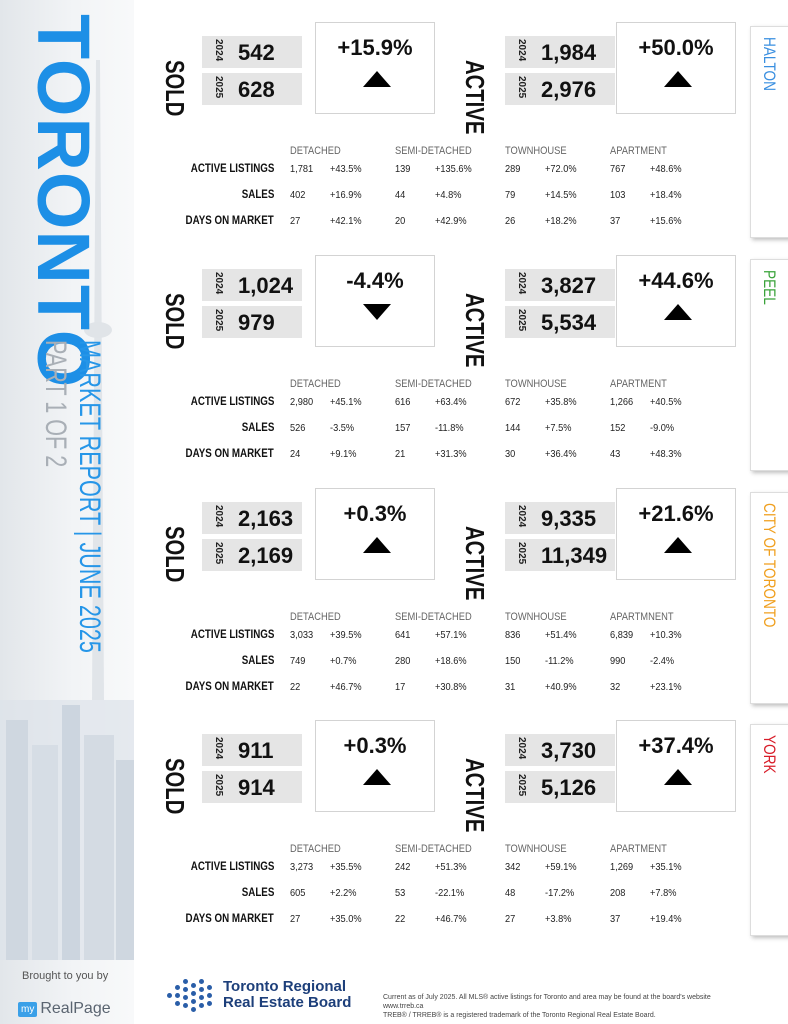 The image size is (788, 1024). What do you see at coordinates (375, 47) in the screenshot?
I see `sold-change-pct: +15.9%` at bounding box center [375, 47].